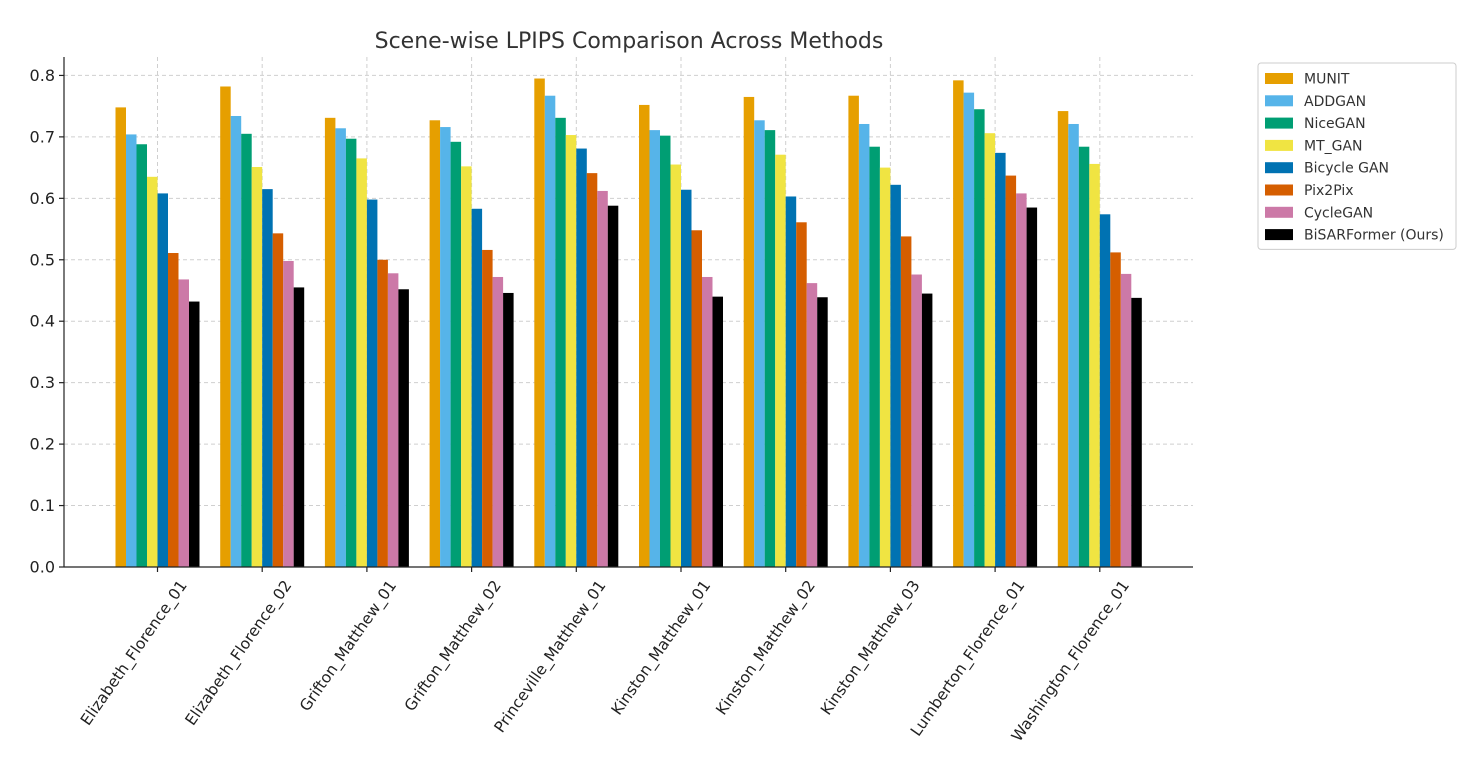 This screenshot has width=1470, height=759. What do you see at coordinates (134, 653) in the screenshot?
I see `x-category-label: Elizabeth_Florence_01` at bounding box center [134, 653].